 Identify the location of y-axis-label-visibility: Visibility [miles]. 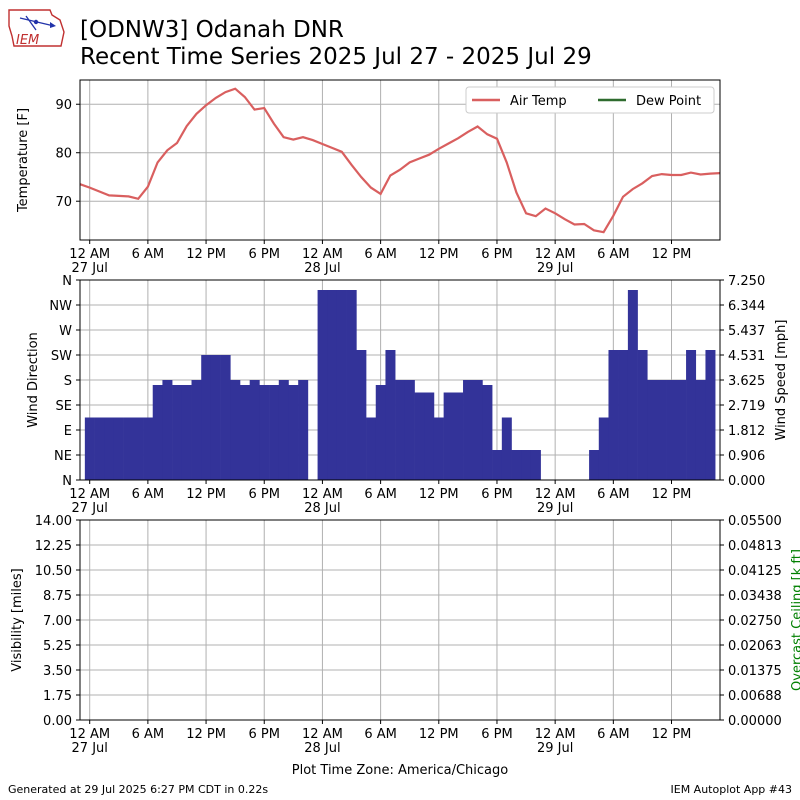
(17, 619).